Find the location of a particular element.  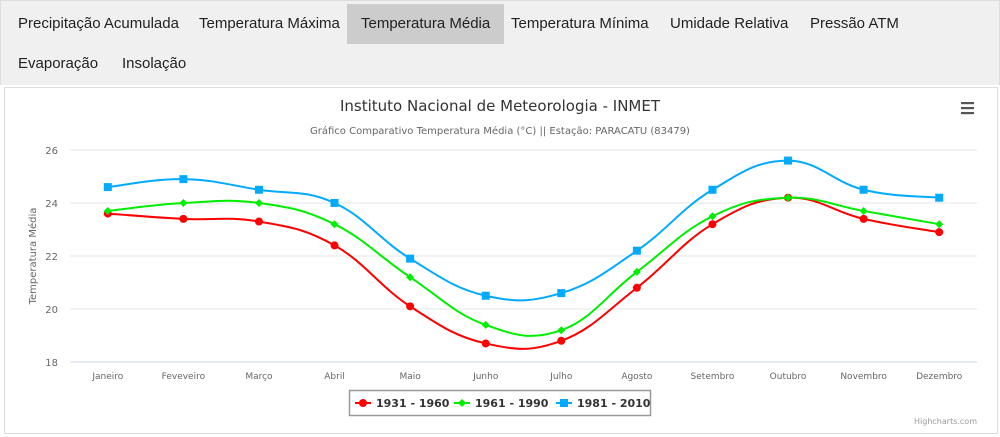

y-tick-label: 18 is located at coordinates (51, 363).